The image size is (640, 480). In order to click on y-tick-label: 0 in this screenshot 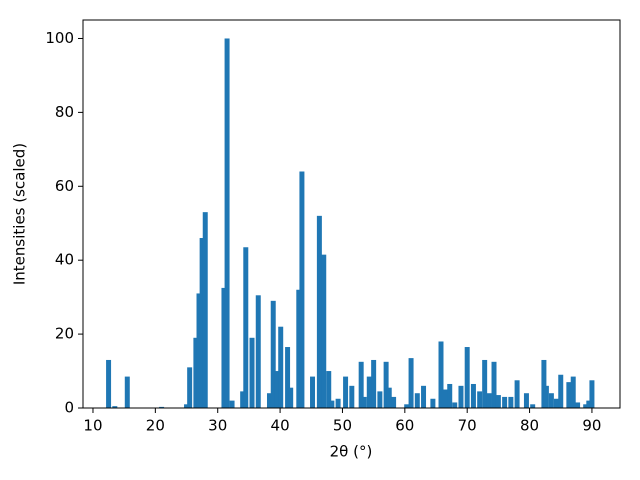, I will do `click(69, 408)`.